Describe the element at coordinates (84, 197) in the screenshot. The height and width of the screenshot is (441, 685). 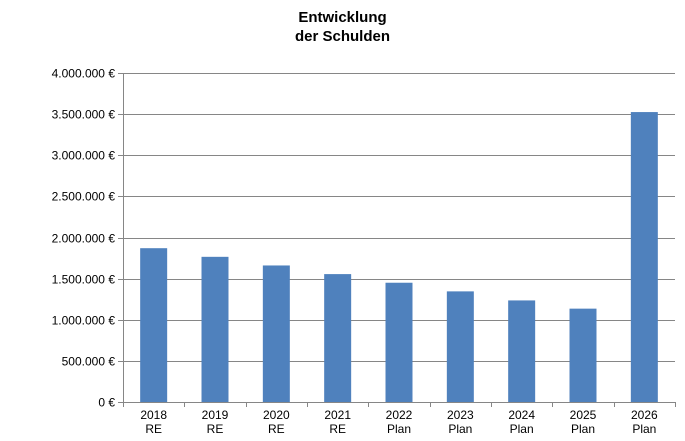
I see `y-tick-label: 2.500.000 €` at that location.